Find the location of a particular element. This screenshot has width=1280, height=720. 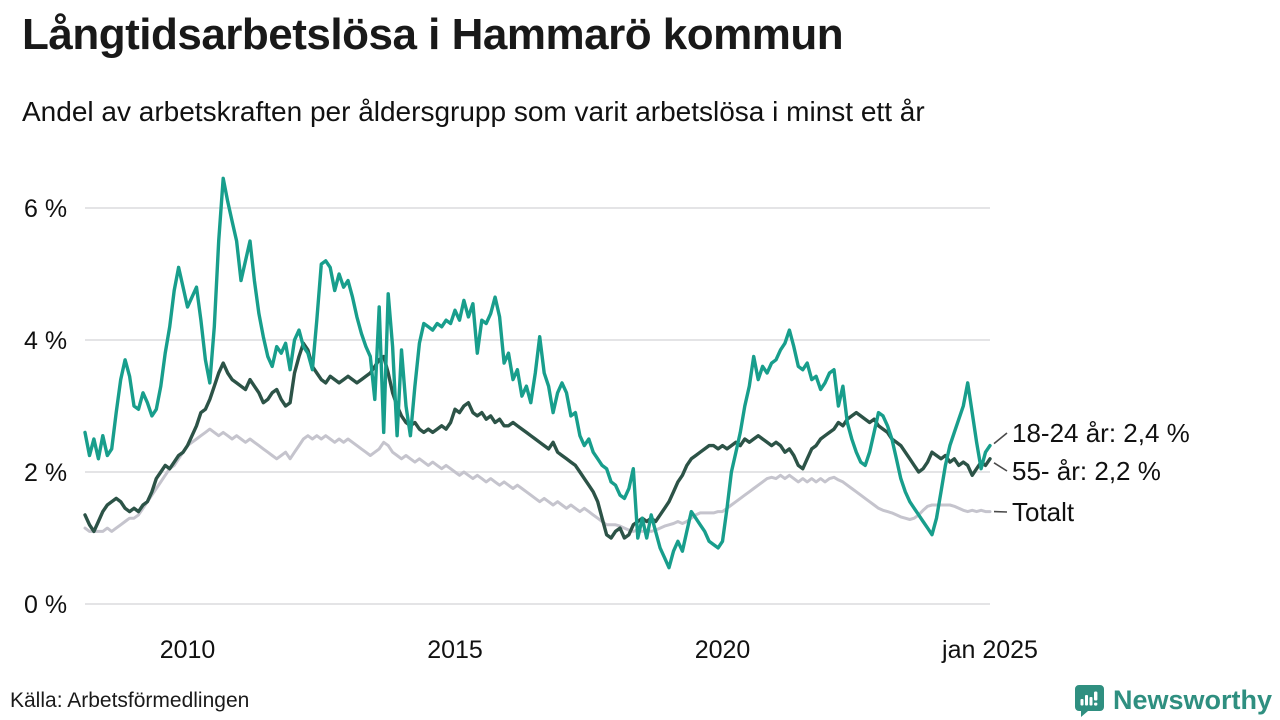

newsworthy-logo: Newsworthy is located at coordinates (1173, 700).